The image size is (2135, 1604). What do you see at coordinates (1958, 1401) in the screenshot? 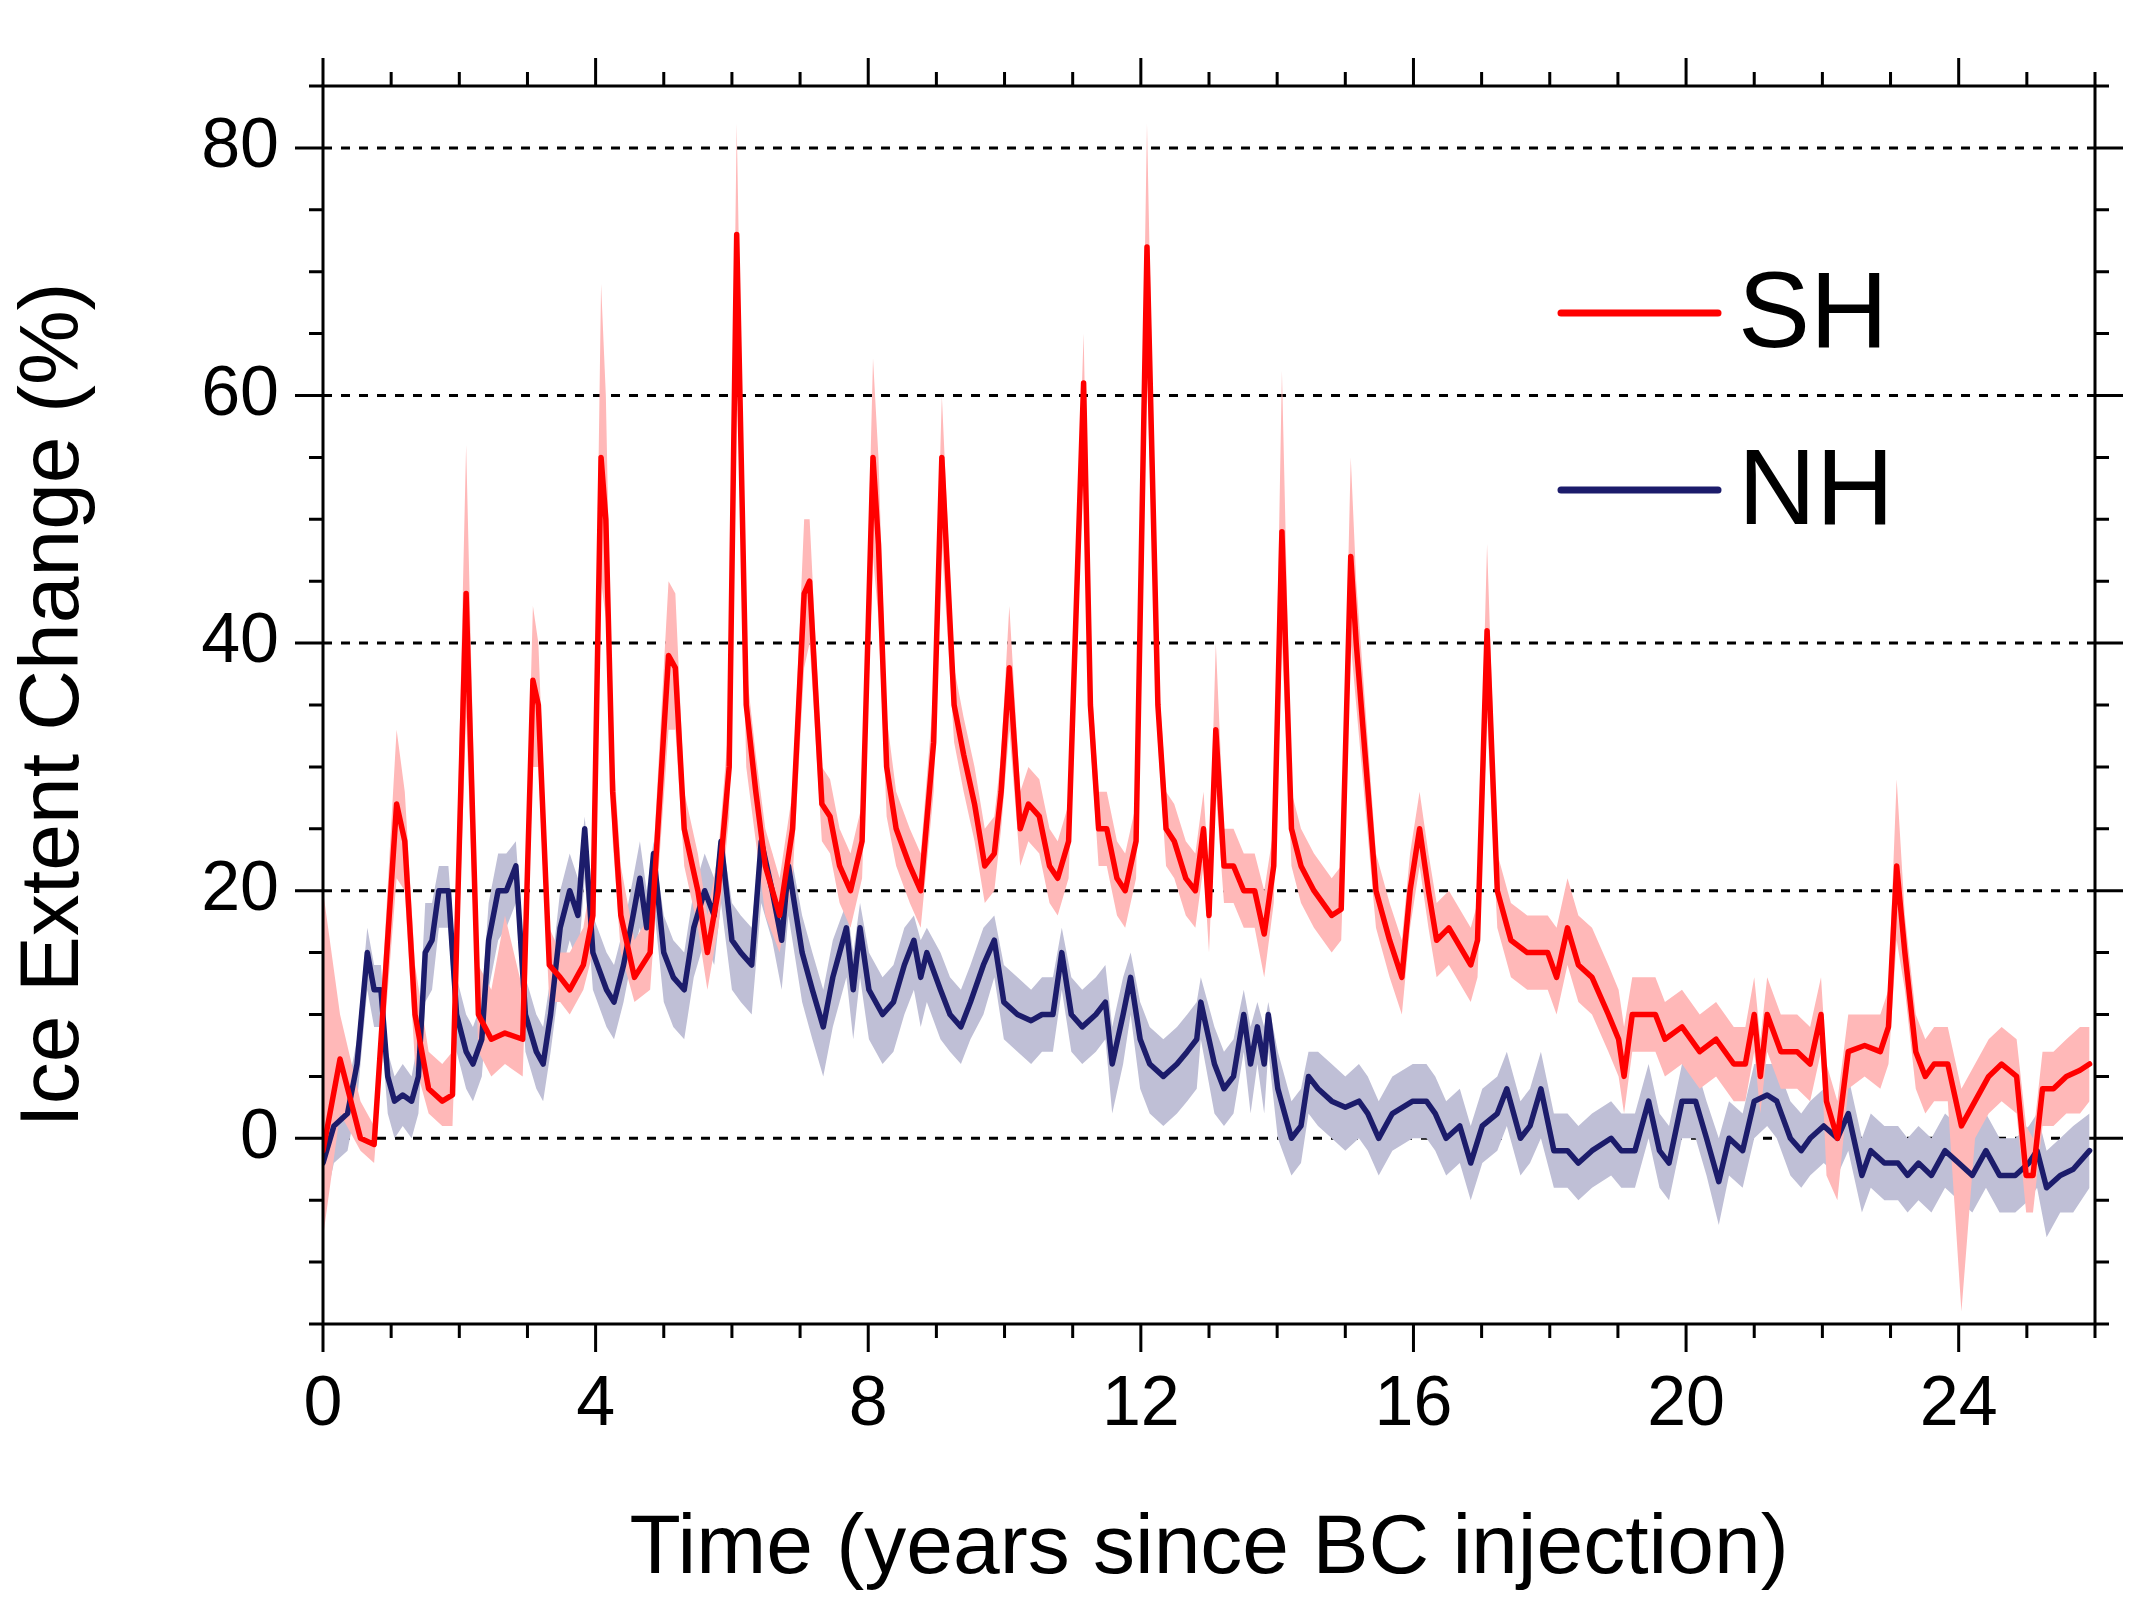
I see `x-tick-label: 24` at bounding box center [1958, 1401].